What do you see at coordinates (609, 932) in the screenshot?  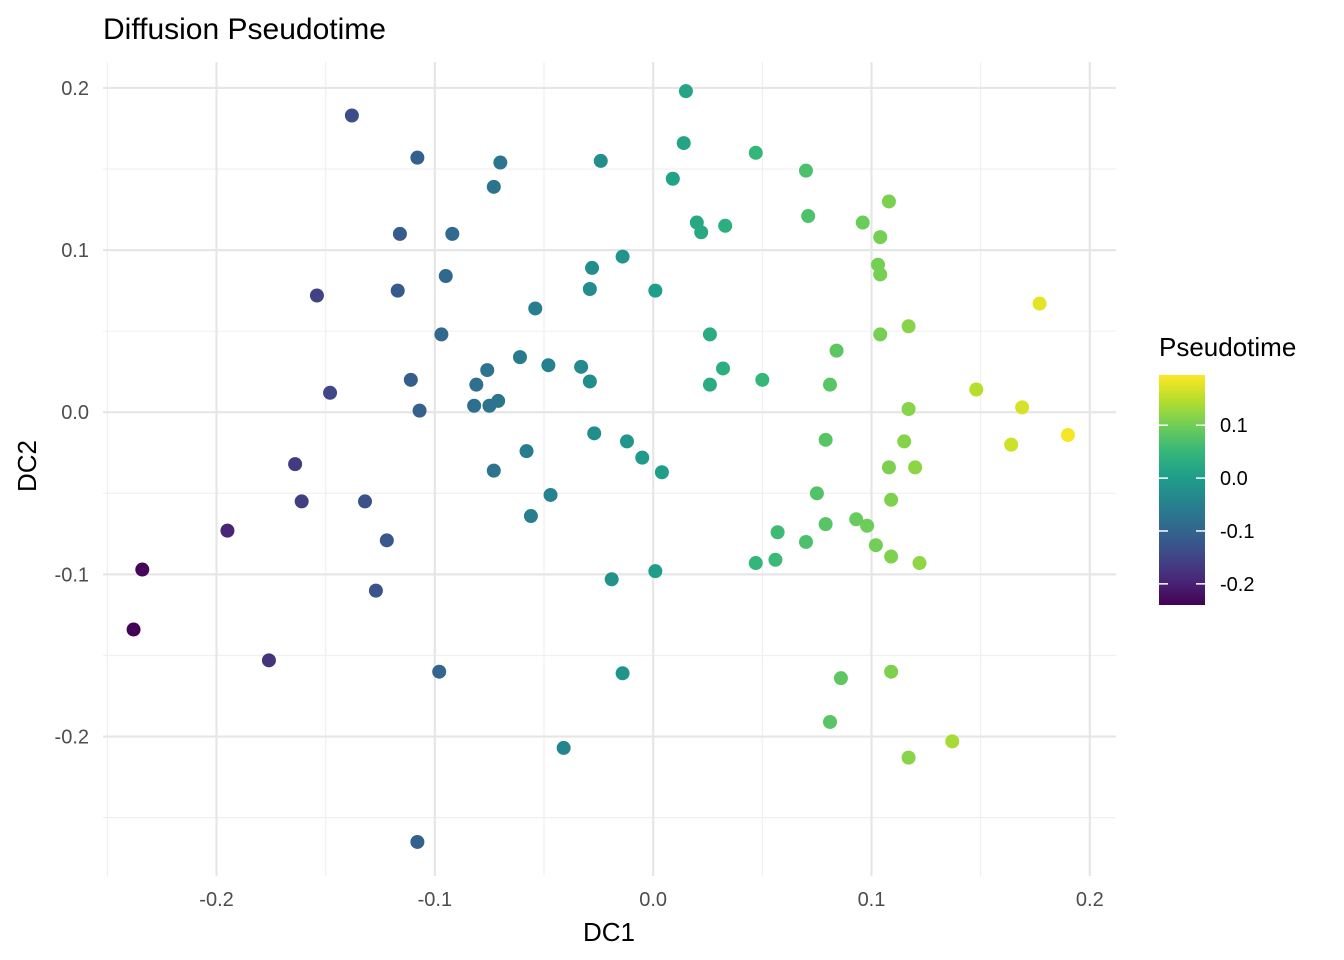 I see `x-axis-title: DC1` at bounding box center [609, 932].